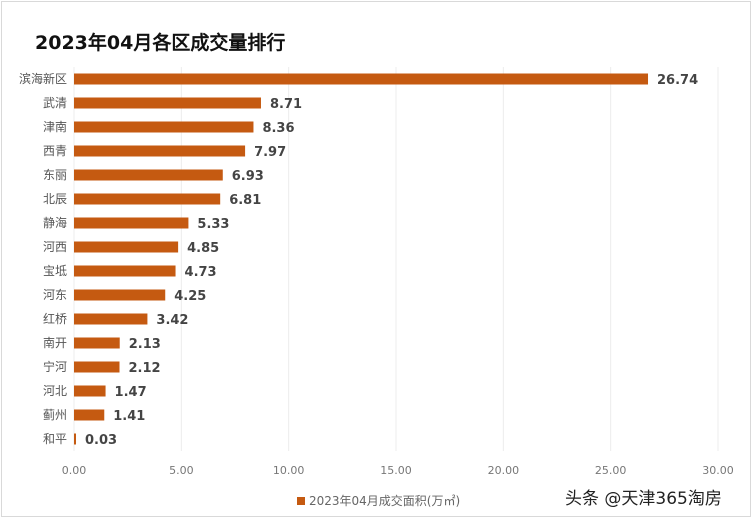 The height and width of the screenshot is (521, 754). I want to click on data-label: 7.97, so click(270, 152).